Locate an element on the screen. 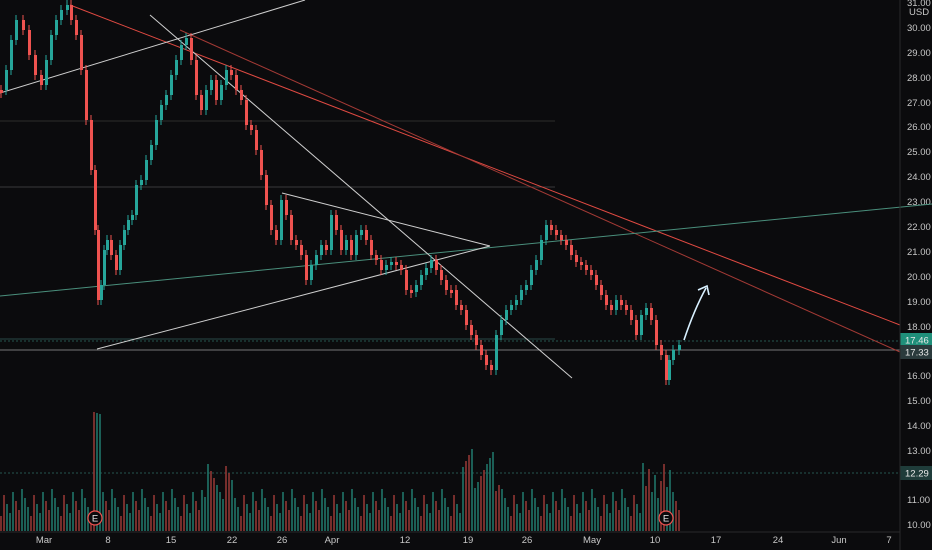  white-trendline-ascending is located at coordinates (293, 297).